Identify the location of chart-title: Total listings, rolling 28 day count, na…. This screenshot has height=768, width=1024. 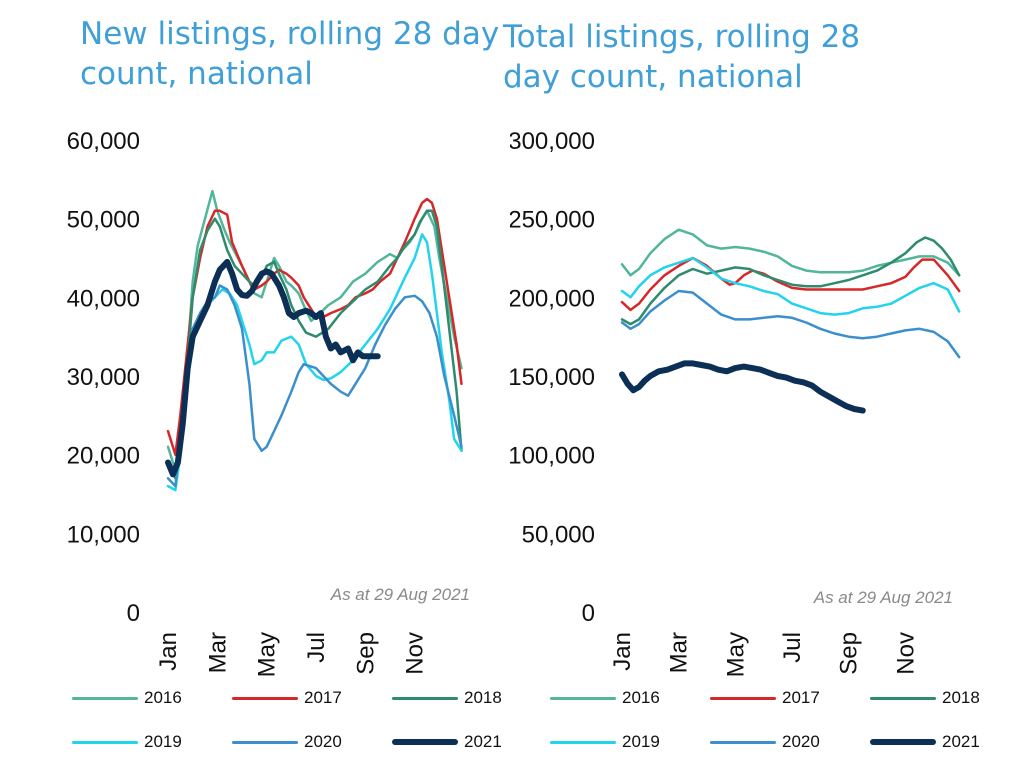
(682, 57).